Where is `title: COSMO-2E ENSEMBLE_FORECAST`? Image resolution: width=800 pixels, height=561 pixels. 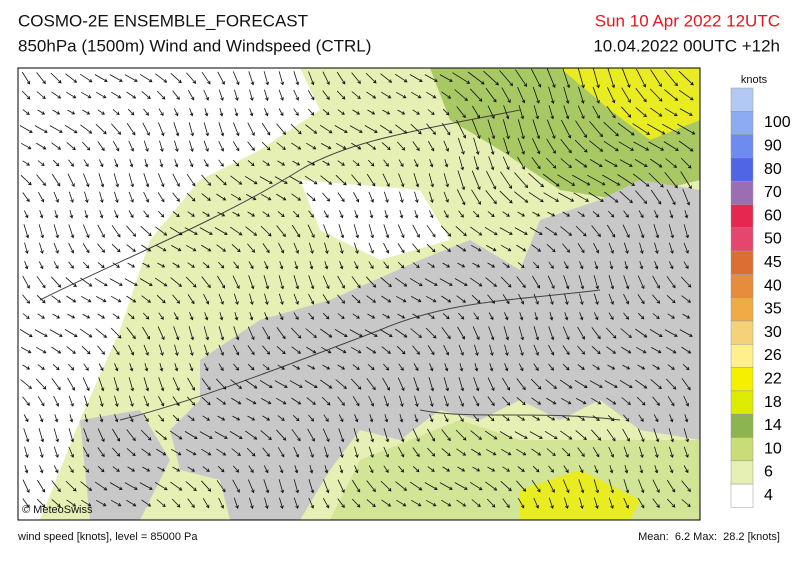 title: COSMO-2E ENSEMBLE_FORECAST is located at coordinates (163, 20).